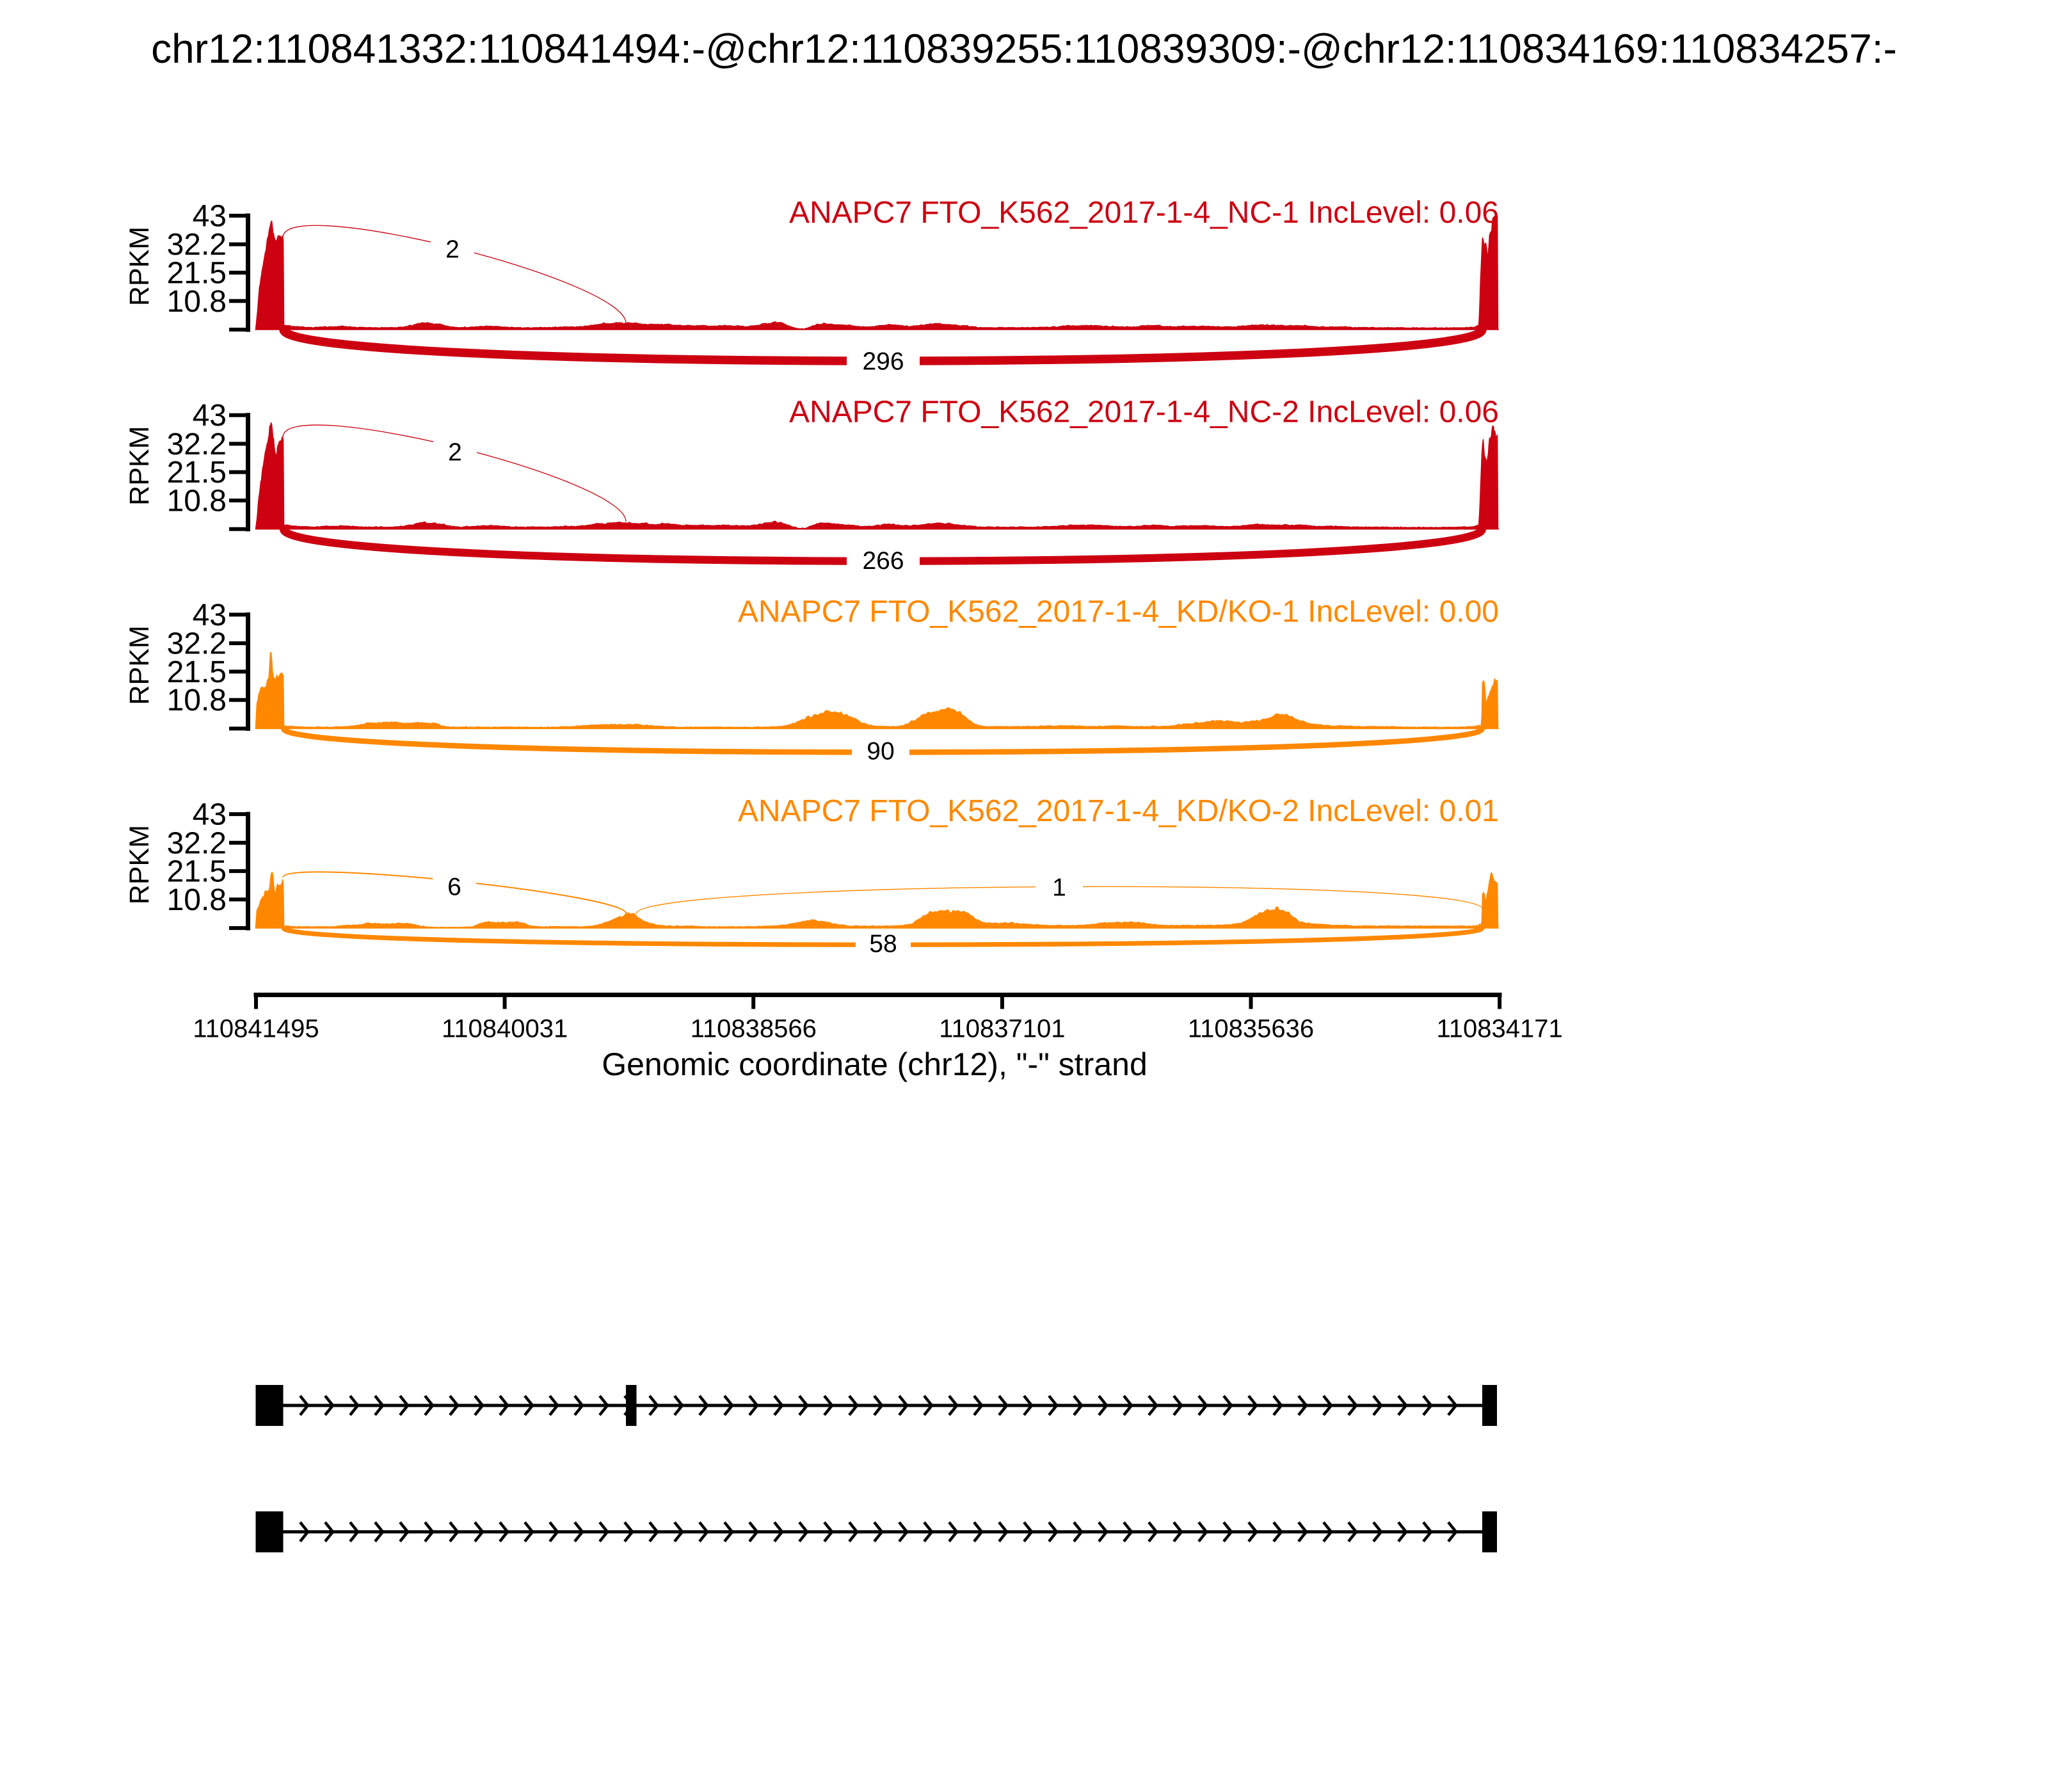 Image resolution: width=2048 pixels, height=1792 pixels. Describe the element at coordinates (256, 1029) in the screenshot. I see `svg-text: 110841495` at that location.